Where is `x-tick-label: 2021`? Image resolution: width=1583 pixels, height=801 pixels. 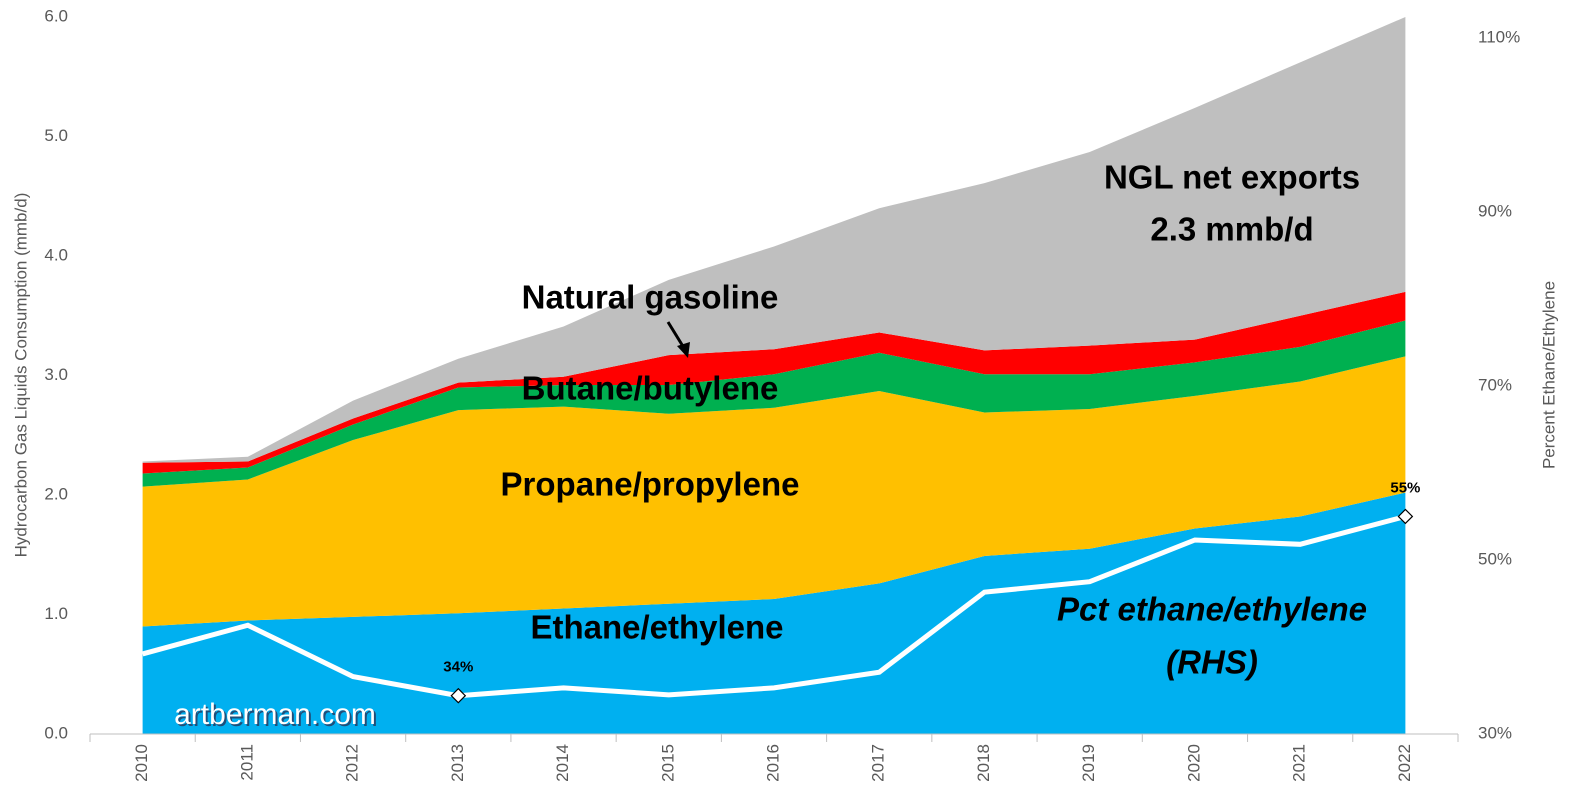 x-tick-label: 2021 is located at coordinates (1299, 763).